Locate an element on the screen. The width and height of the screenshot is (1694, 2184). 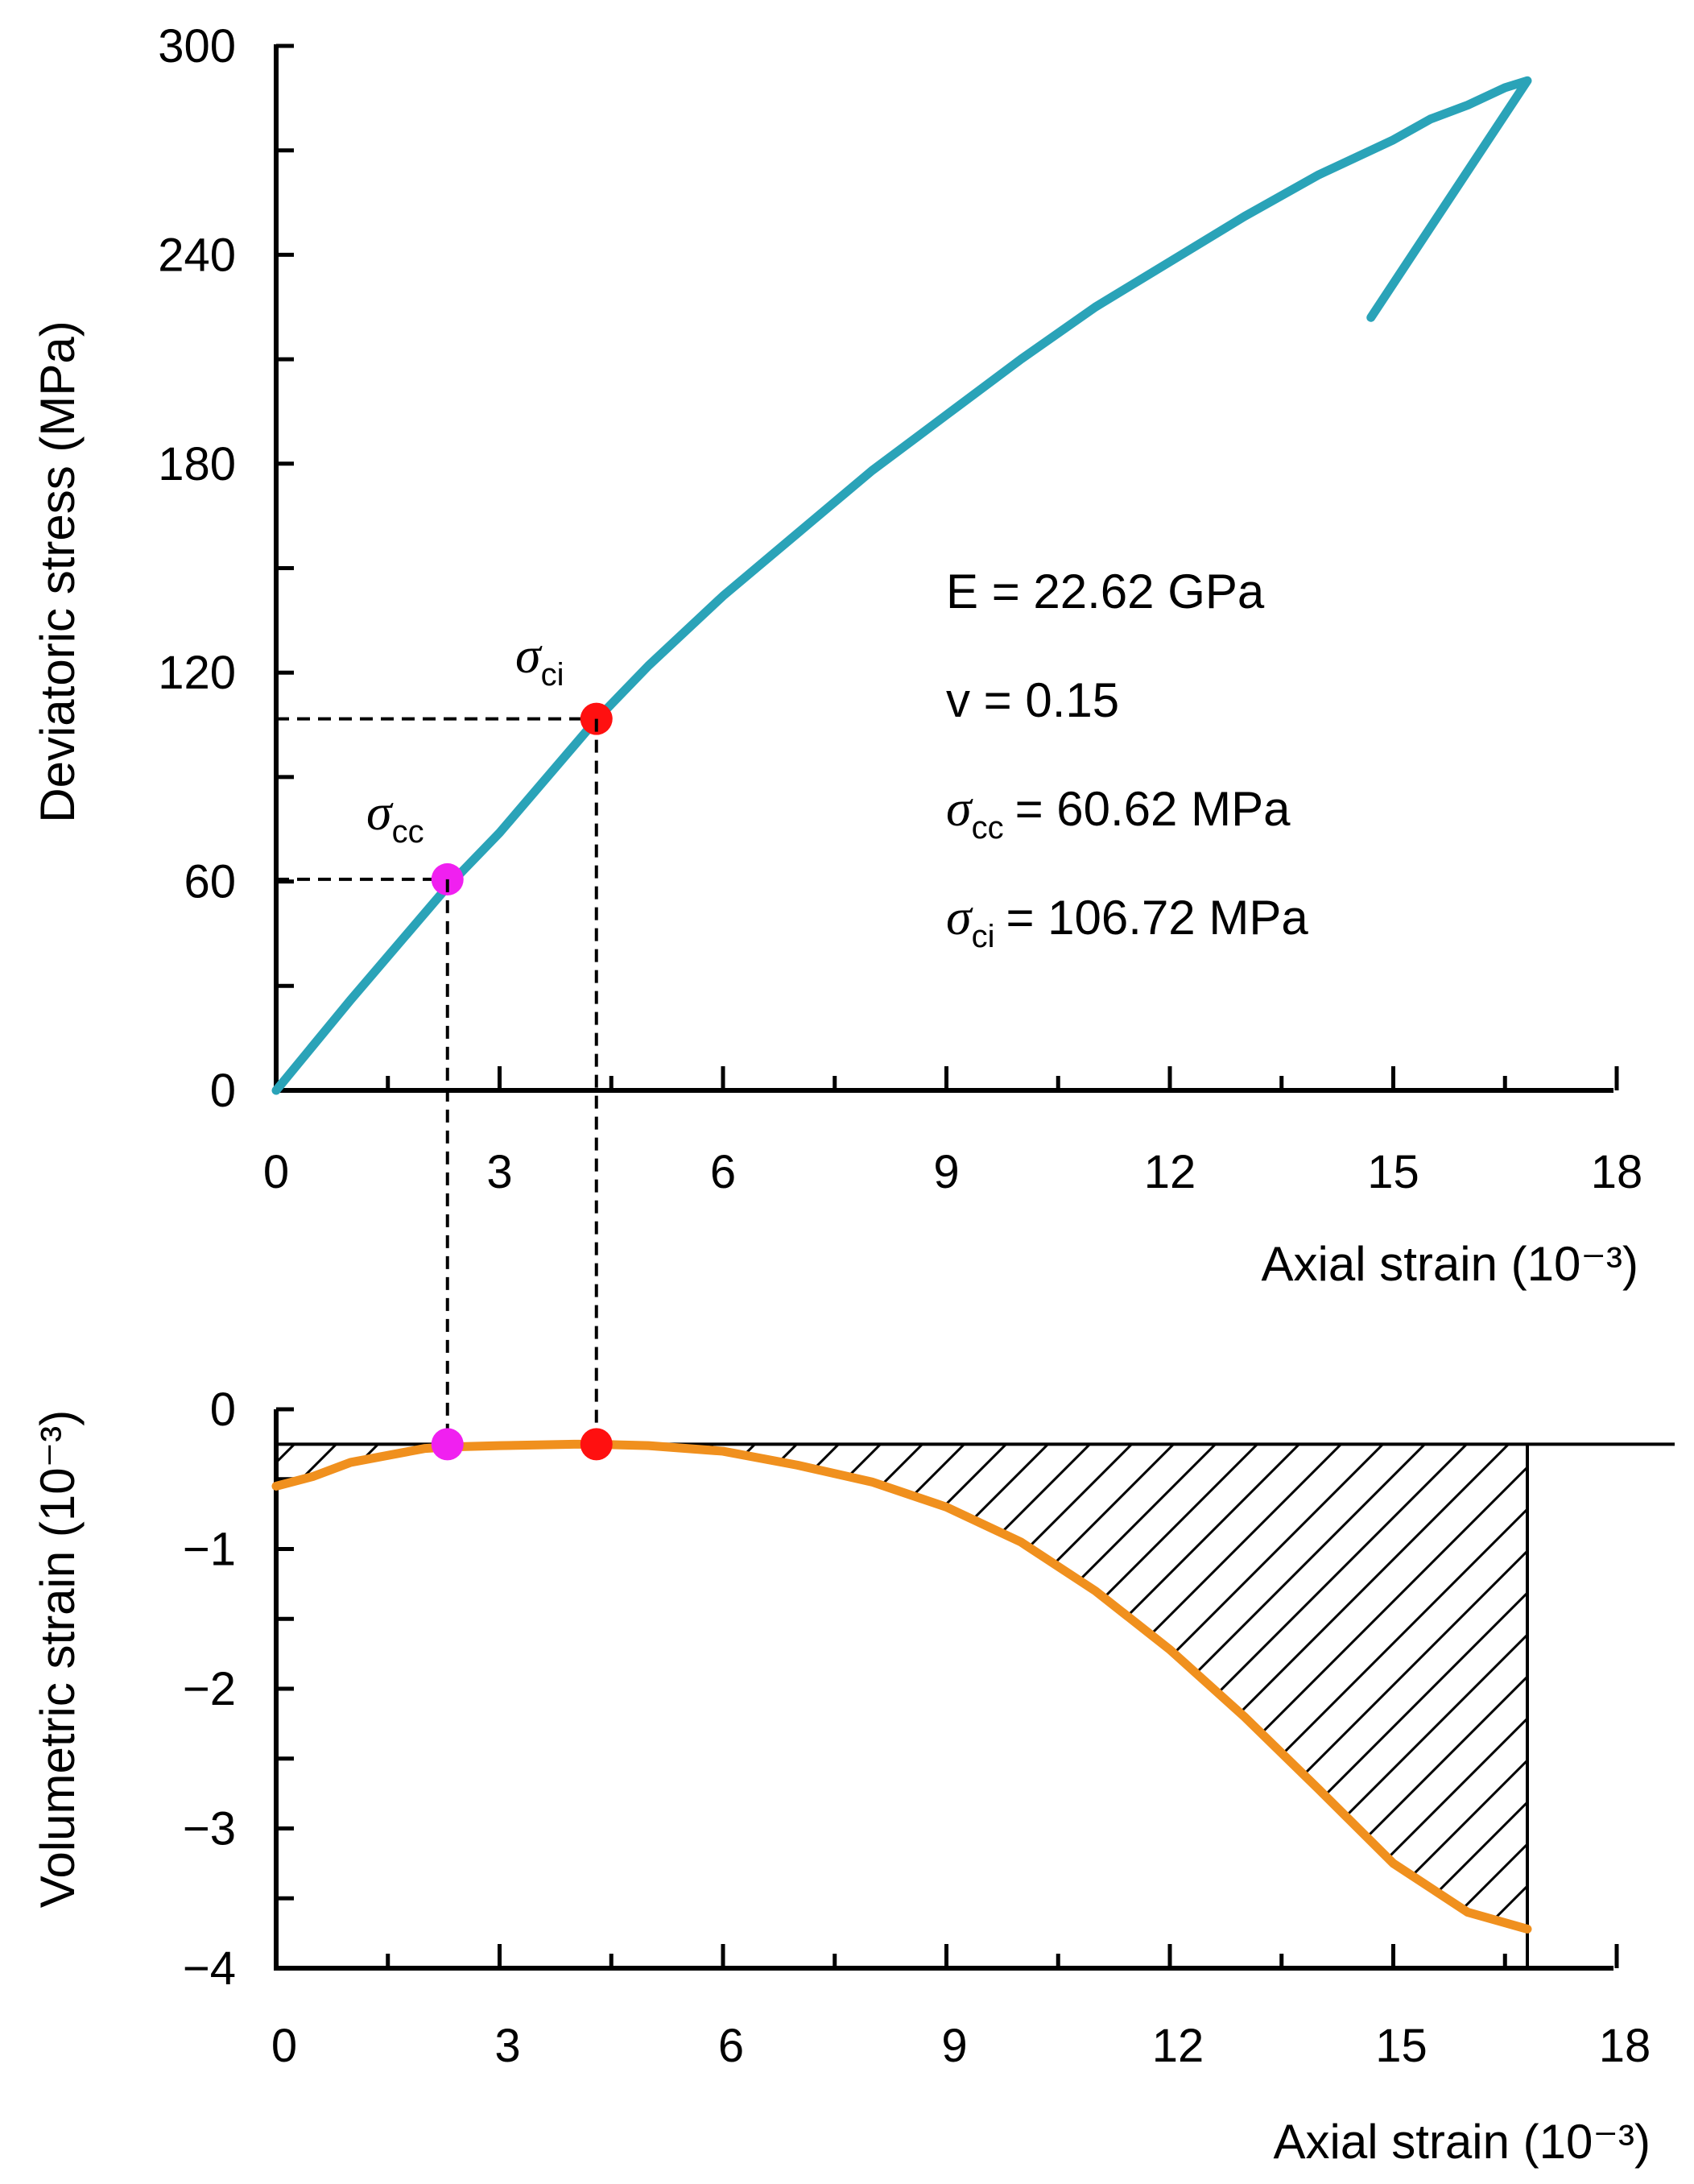
top-x-tick-label: 12 is located at coordinates (1170, 1172).